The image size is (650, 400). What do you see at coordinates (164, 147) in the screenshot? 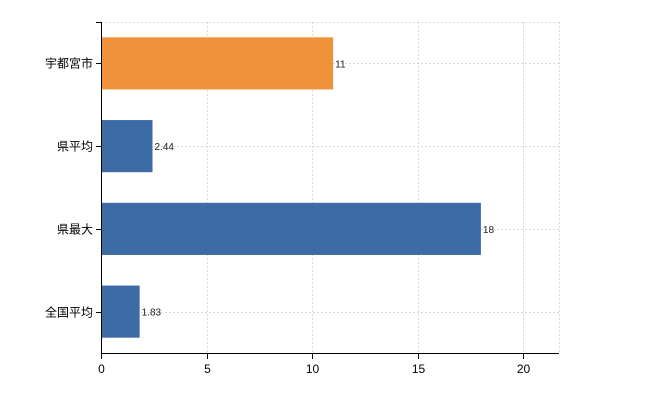
I see `data-label-1: 2.44` at bounding box center [164, 147].